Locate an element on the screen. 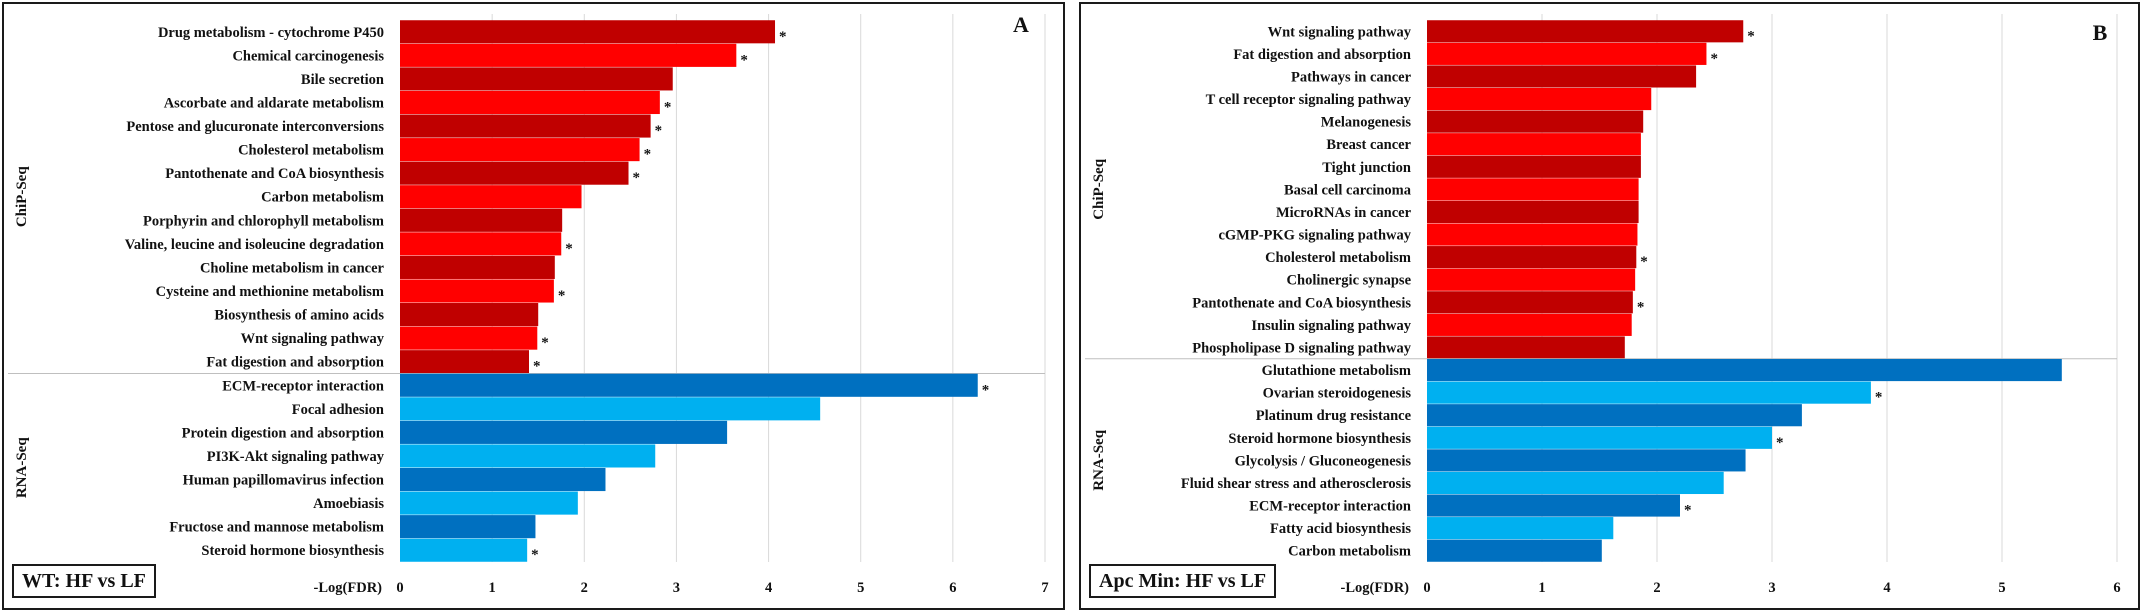  category-label: Chemical carcinogenesis is located at coordinates (308, 56).